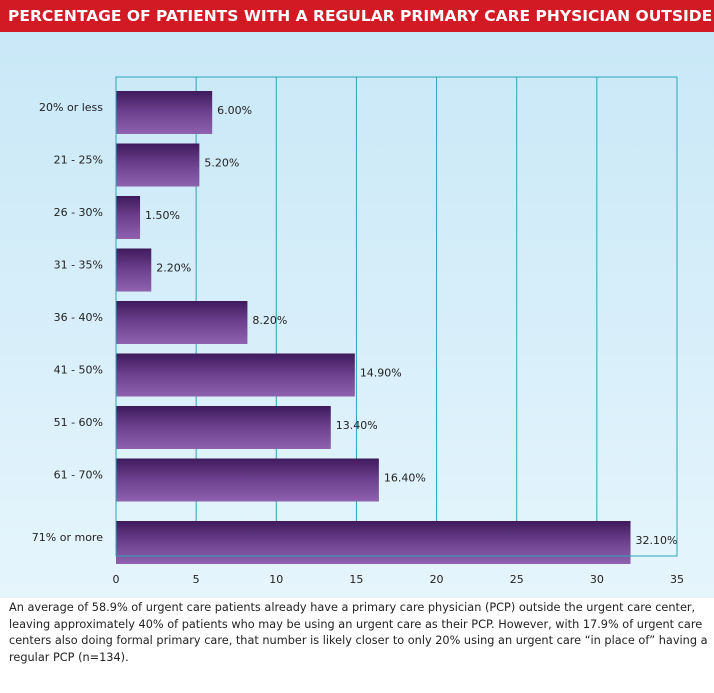  I want to click on category-label-3: 31 - 35%, so click(78, 265).